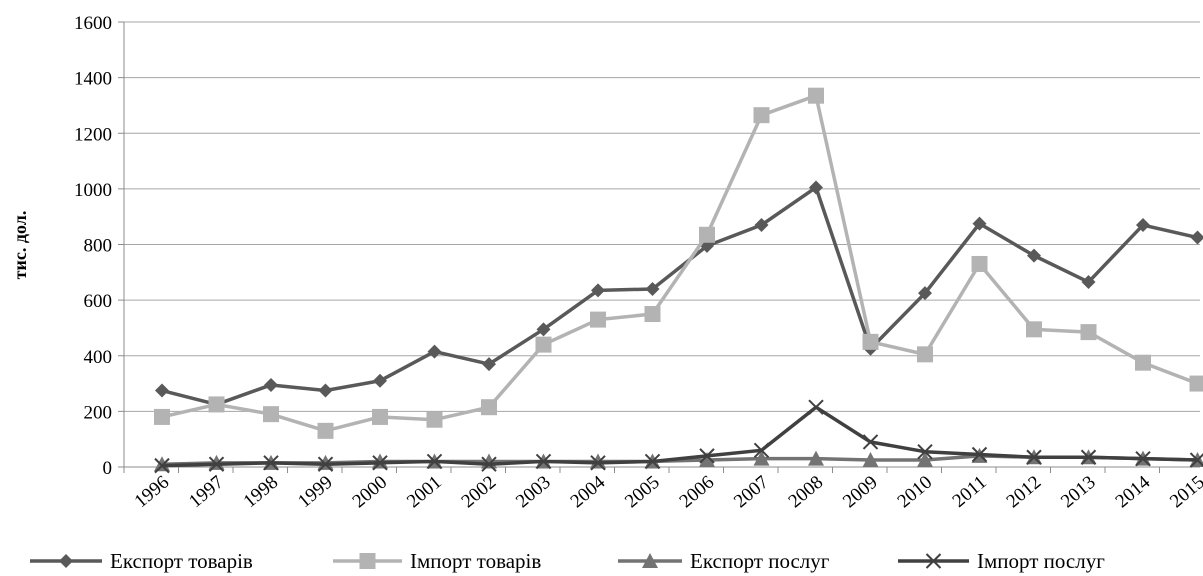 This screenshot has height=576, width=1203. I want to click on x-tick-label: 2014, so click(1133, 491).